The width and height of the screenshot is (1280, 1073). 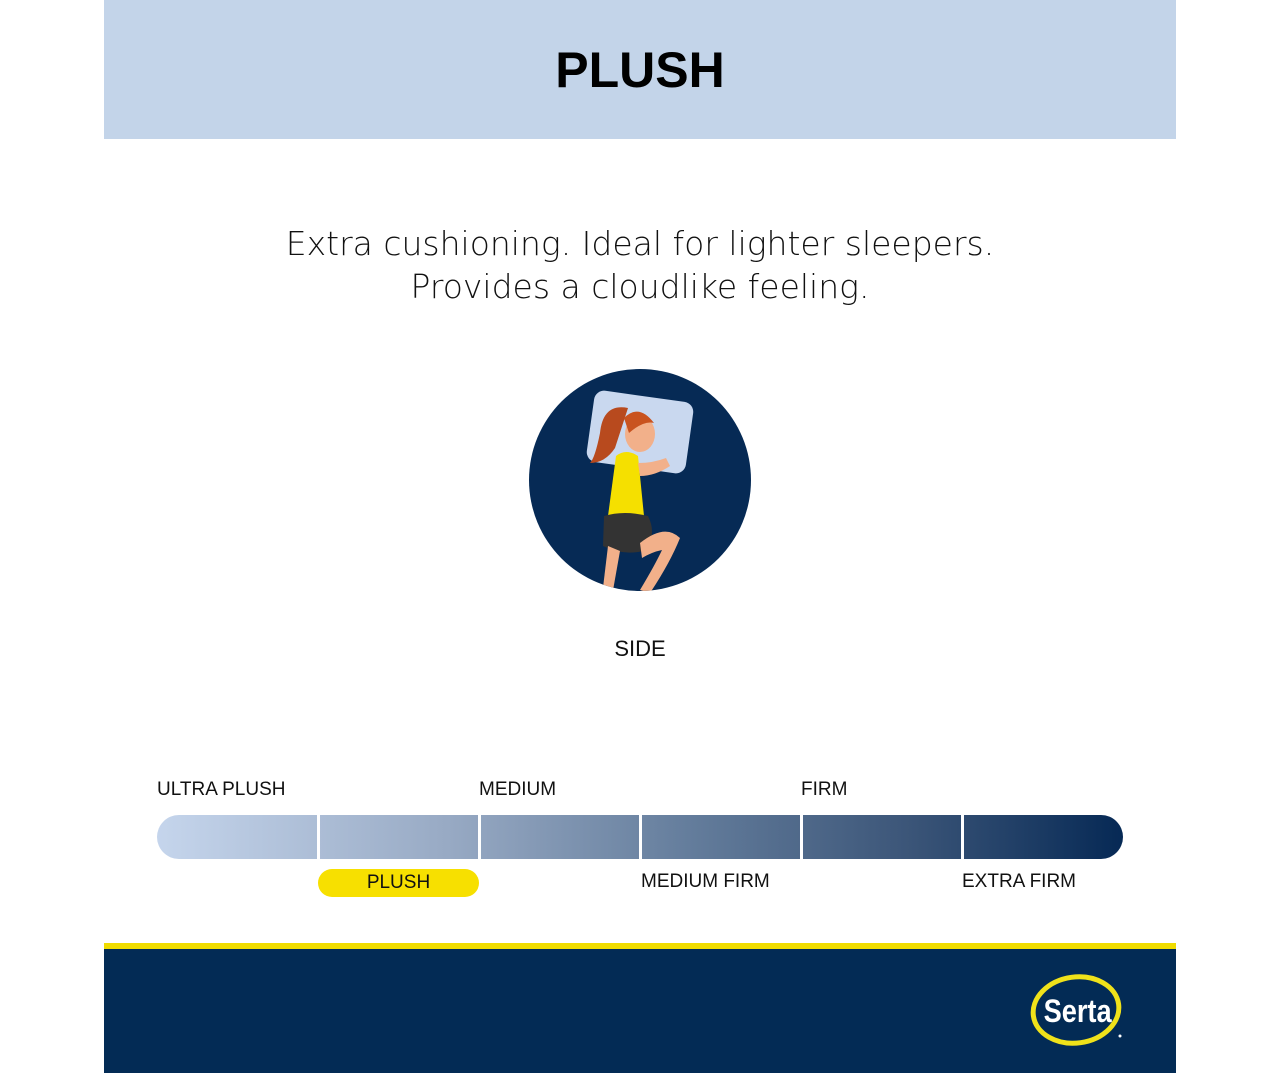 I want to click on firmness-scale-bar, so click(x=640, y=837).